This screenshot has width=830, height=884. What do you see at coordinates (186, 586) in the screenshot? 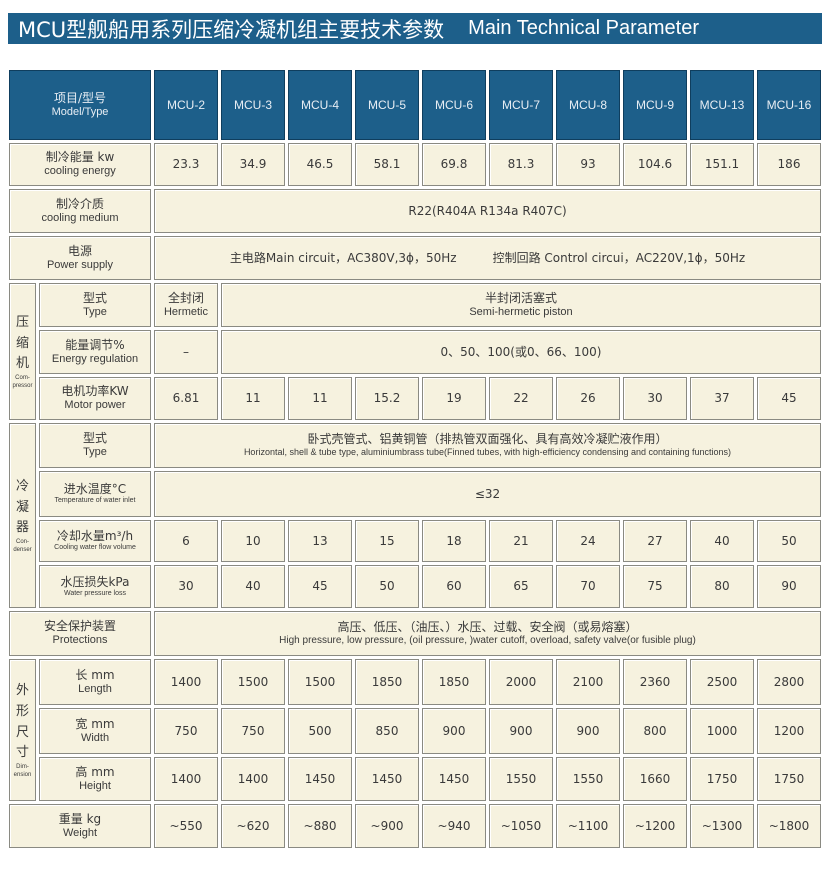
I see `value-cell: 30` at bounding box center [186, 586].